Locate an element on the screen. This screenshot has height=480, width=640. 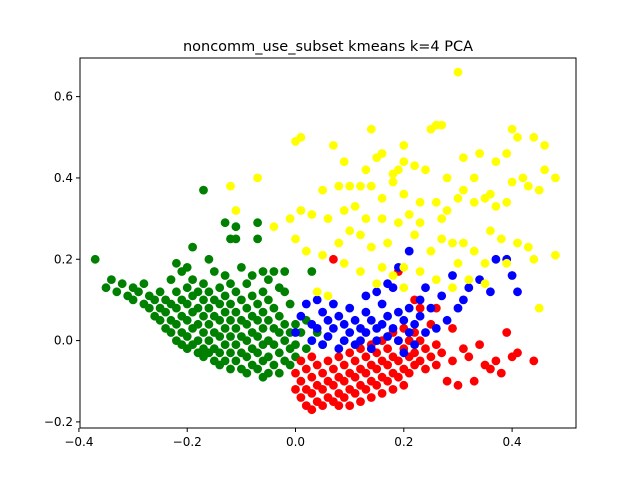
y-tick-label: 0.0 is located at coordinates (63, 341).